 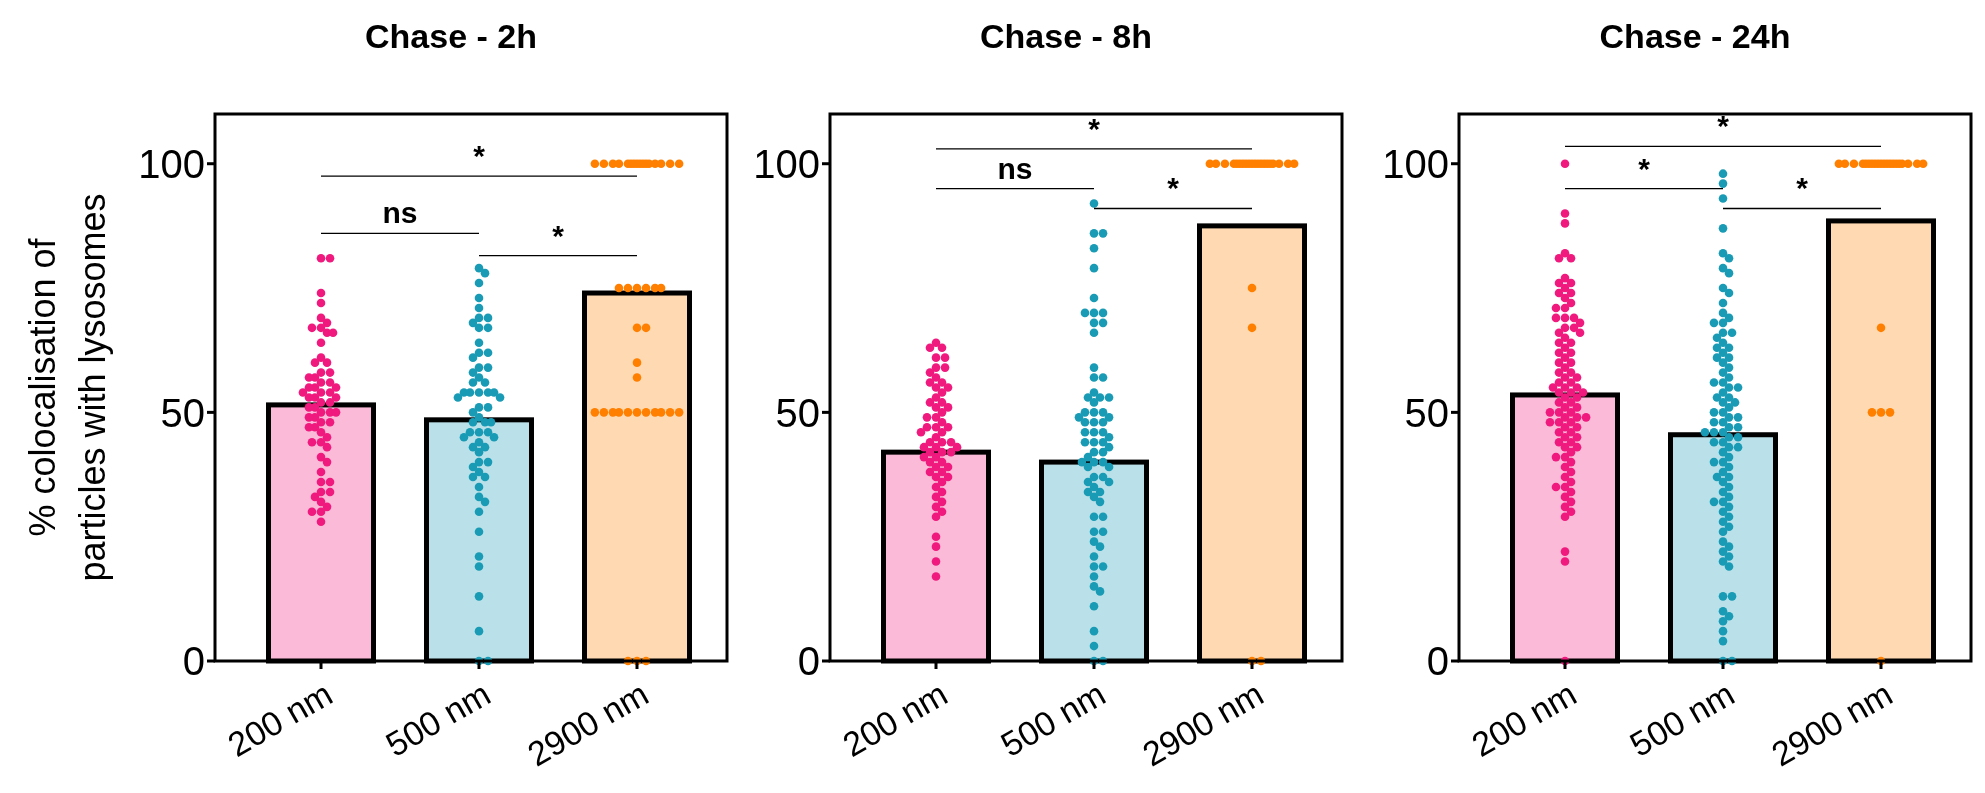 What do you see at coordinates (1695, 36) in the screenshot?
I see `chart-title: Chase - 24h` at bounding box center [1695, 36].